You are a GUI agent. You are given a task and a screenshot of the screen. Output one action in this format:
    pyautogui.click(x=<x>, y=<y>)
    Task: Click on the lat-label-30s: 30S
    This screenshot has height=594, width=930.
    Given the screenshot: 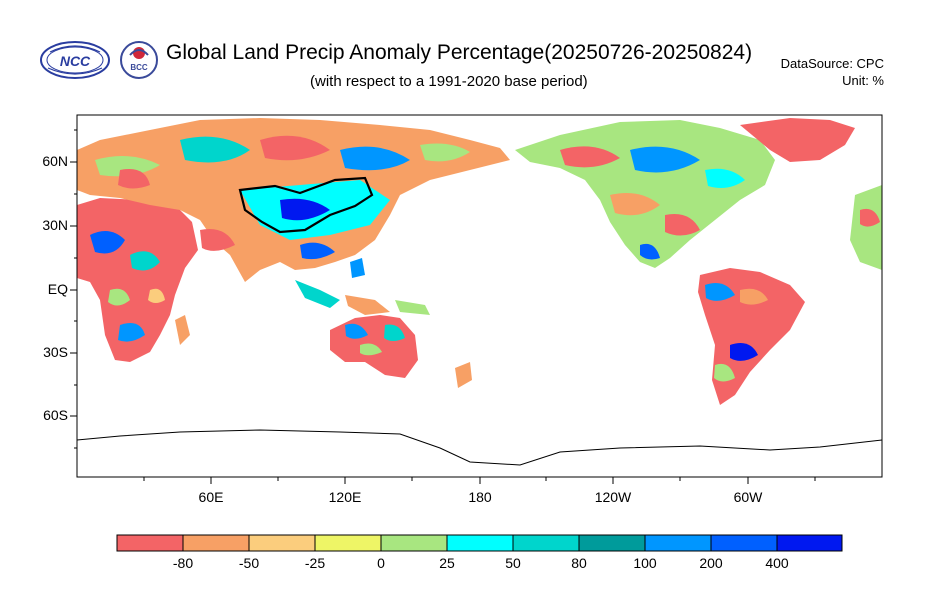 What is the action you would take?
    pyautogui.click(x=55, y=352)
    